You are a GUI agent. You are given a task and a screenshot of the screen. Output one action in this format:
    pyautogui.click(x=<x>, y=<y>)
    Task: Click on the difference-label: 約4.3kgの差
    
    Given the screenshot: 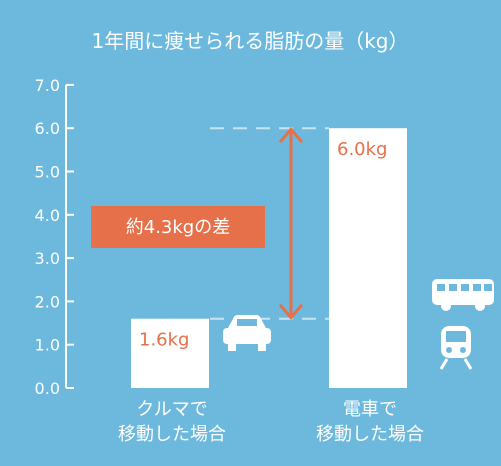 What is the action you would take?
    pyautogui.click(x=178, y=227)
    